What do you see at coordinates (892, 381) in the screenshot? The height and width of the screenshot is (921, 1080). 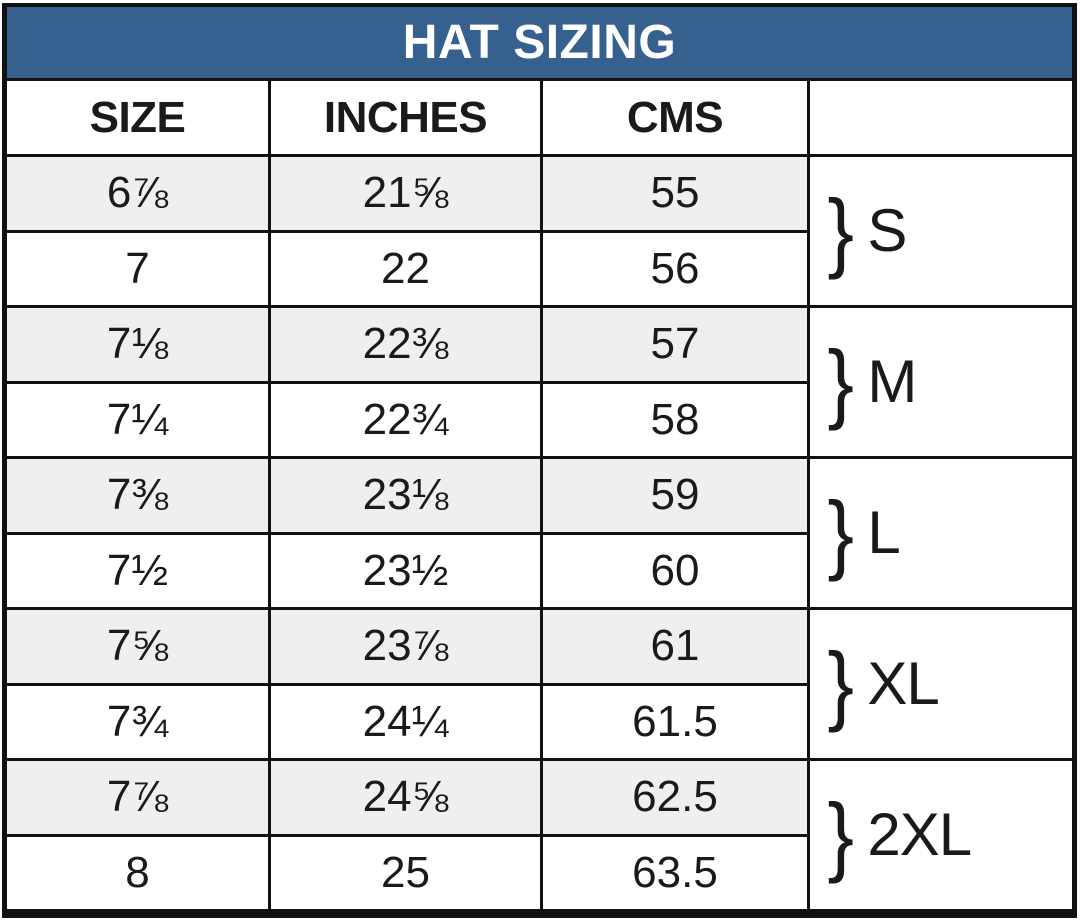 I see `group-label: M` at bounding box center [892, 381].